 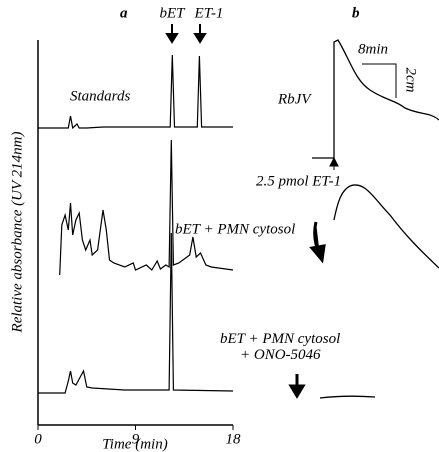 I want to click on x-tick-label: 0, so click(x=38, y=439).